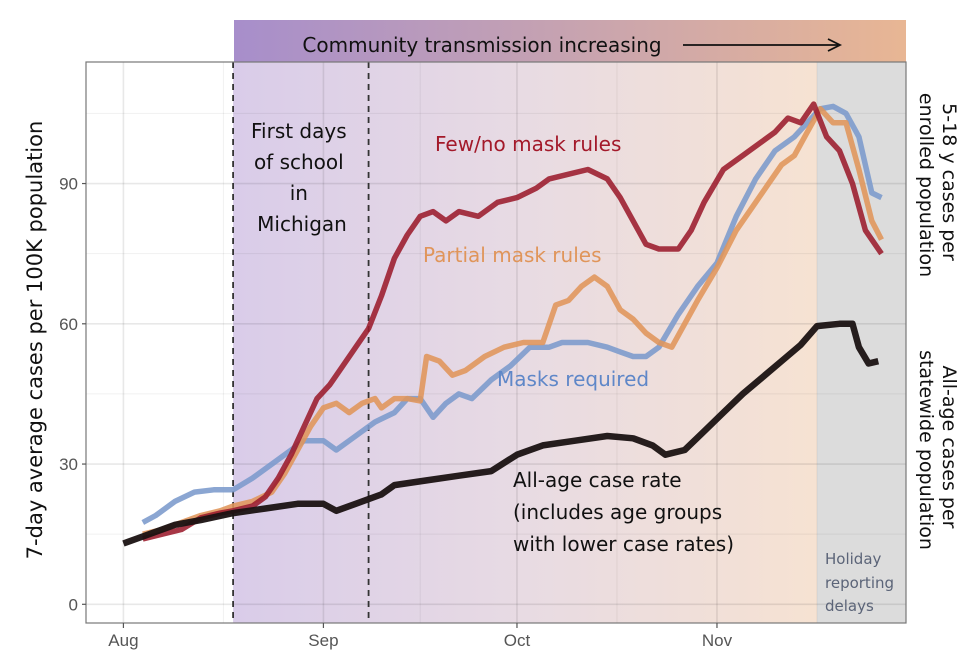 Image resolution: width=980 pixels, height=654 pixels. What do you see at coordinates (73, 604) in the screenshot?
I see `y-tick-label: 0` at bounding box center [73, 604].